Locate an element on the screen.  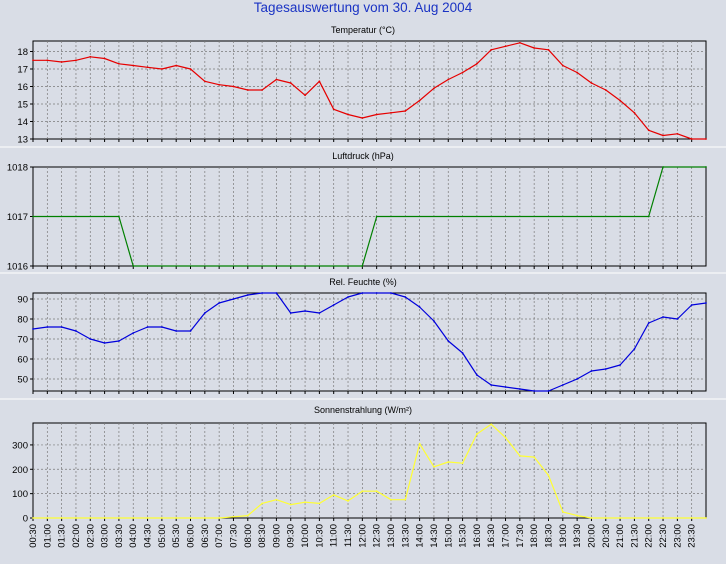
x-tick-label: 19:30 is located at coordinates (577, 536).